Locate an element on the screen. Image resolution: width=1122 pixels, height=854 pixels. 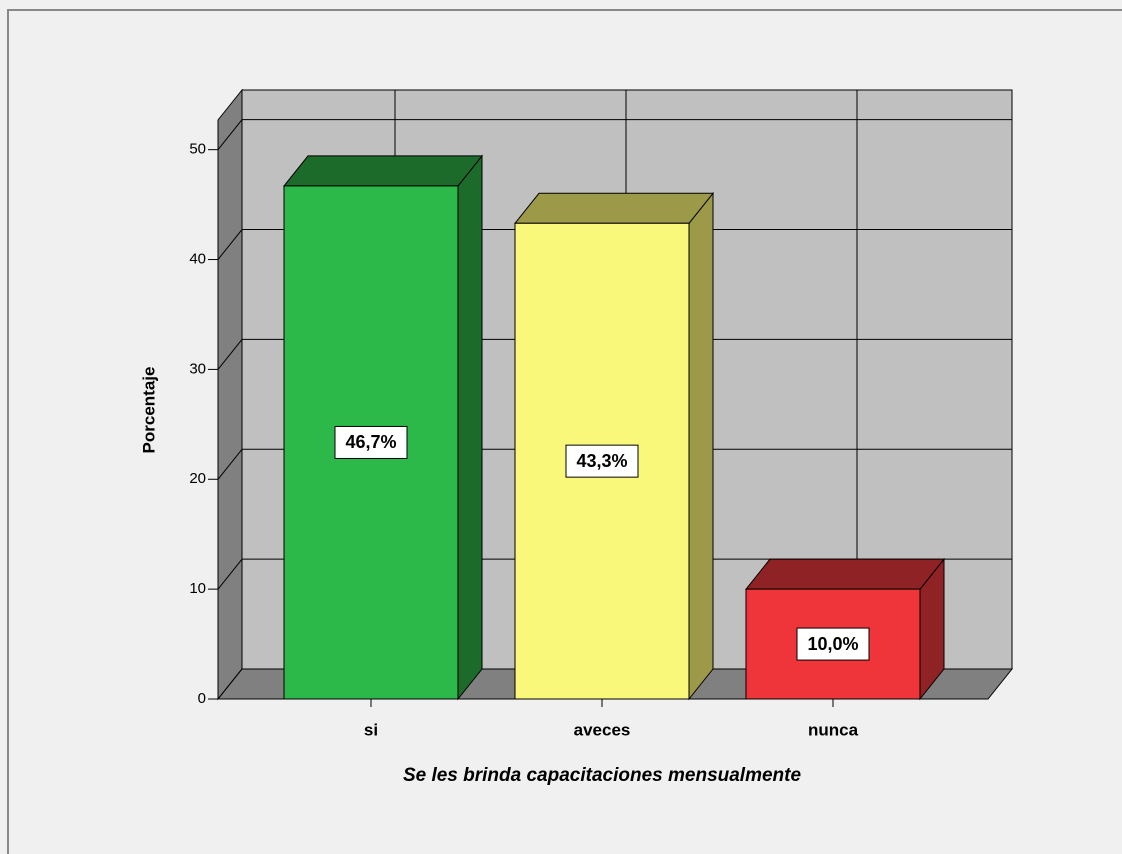
left-wall is located at coordinates (230, 394).